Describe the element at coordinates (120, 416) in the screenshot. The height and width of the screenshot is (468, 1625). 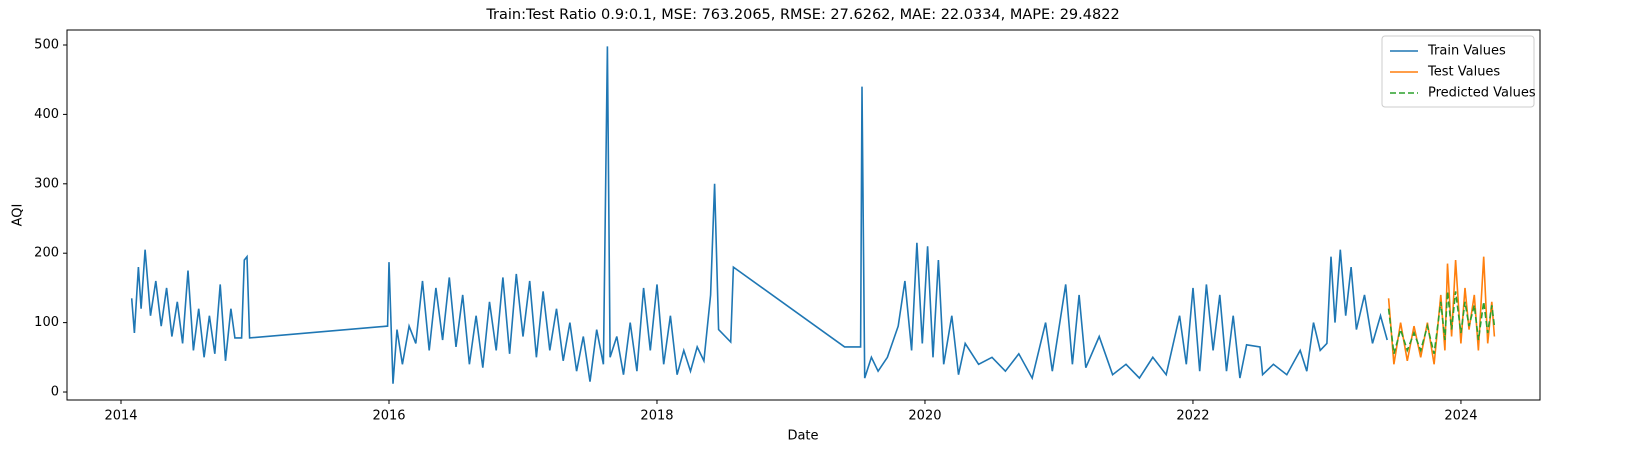
I see `x-tick-label: 2014` at that location.